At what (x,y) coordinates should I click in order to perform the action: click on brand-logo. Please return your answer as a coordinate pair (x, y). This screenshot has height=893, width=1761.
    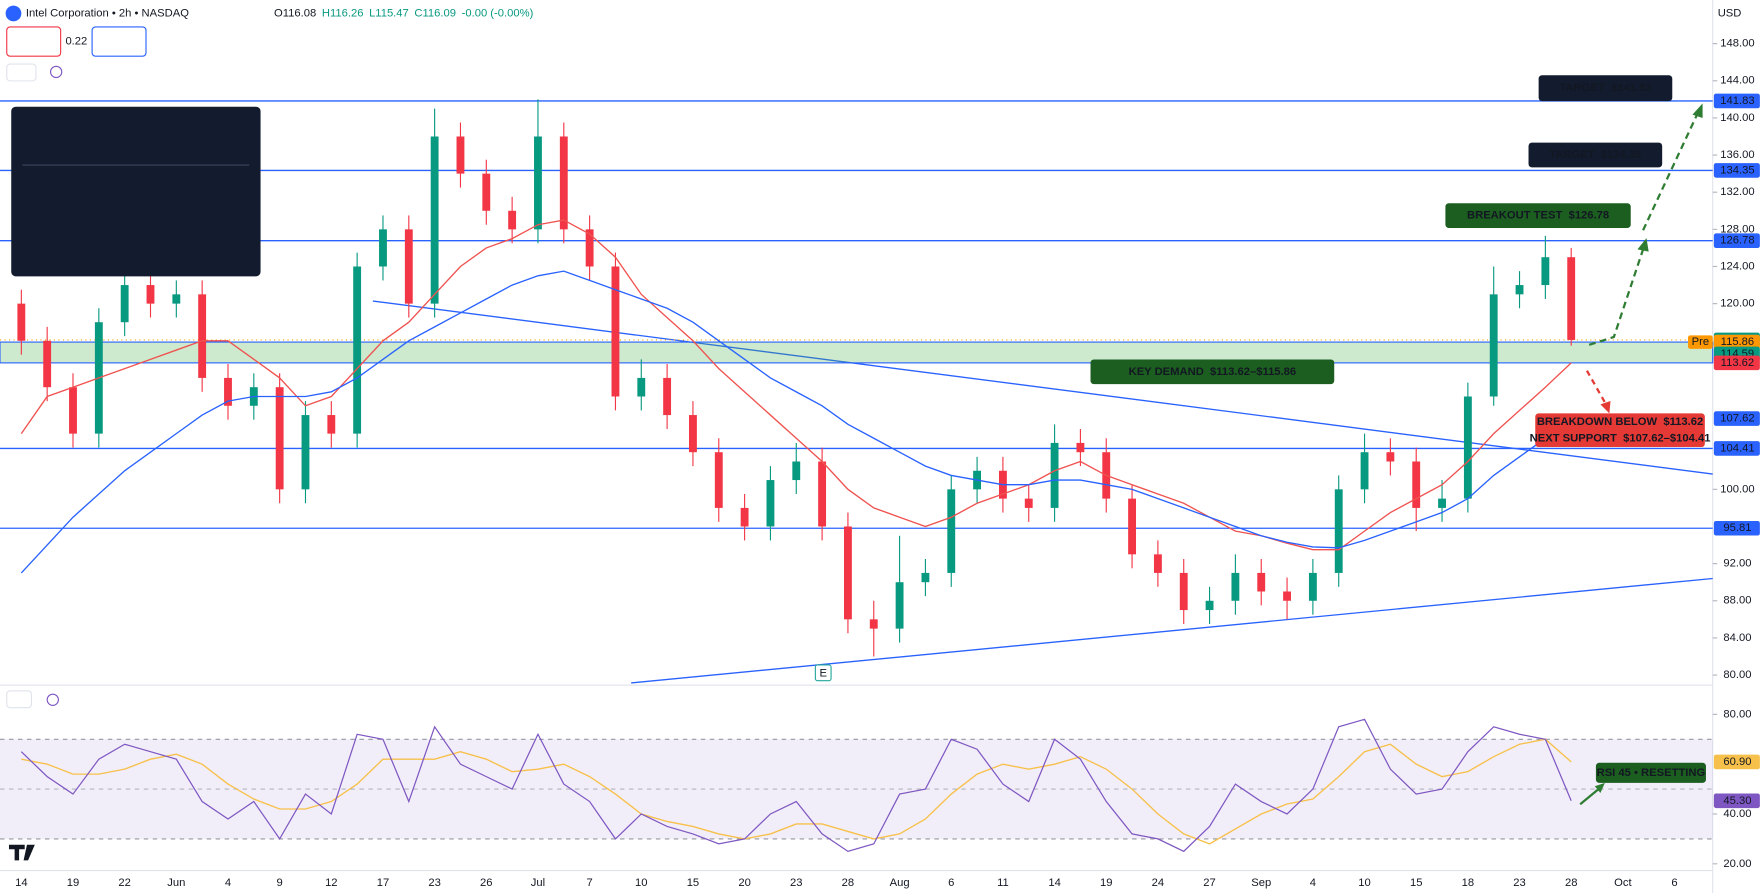
    Looking at the image, I should click on (21, 852).